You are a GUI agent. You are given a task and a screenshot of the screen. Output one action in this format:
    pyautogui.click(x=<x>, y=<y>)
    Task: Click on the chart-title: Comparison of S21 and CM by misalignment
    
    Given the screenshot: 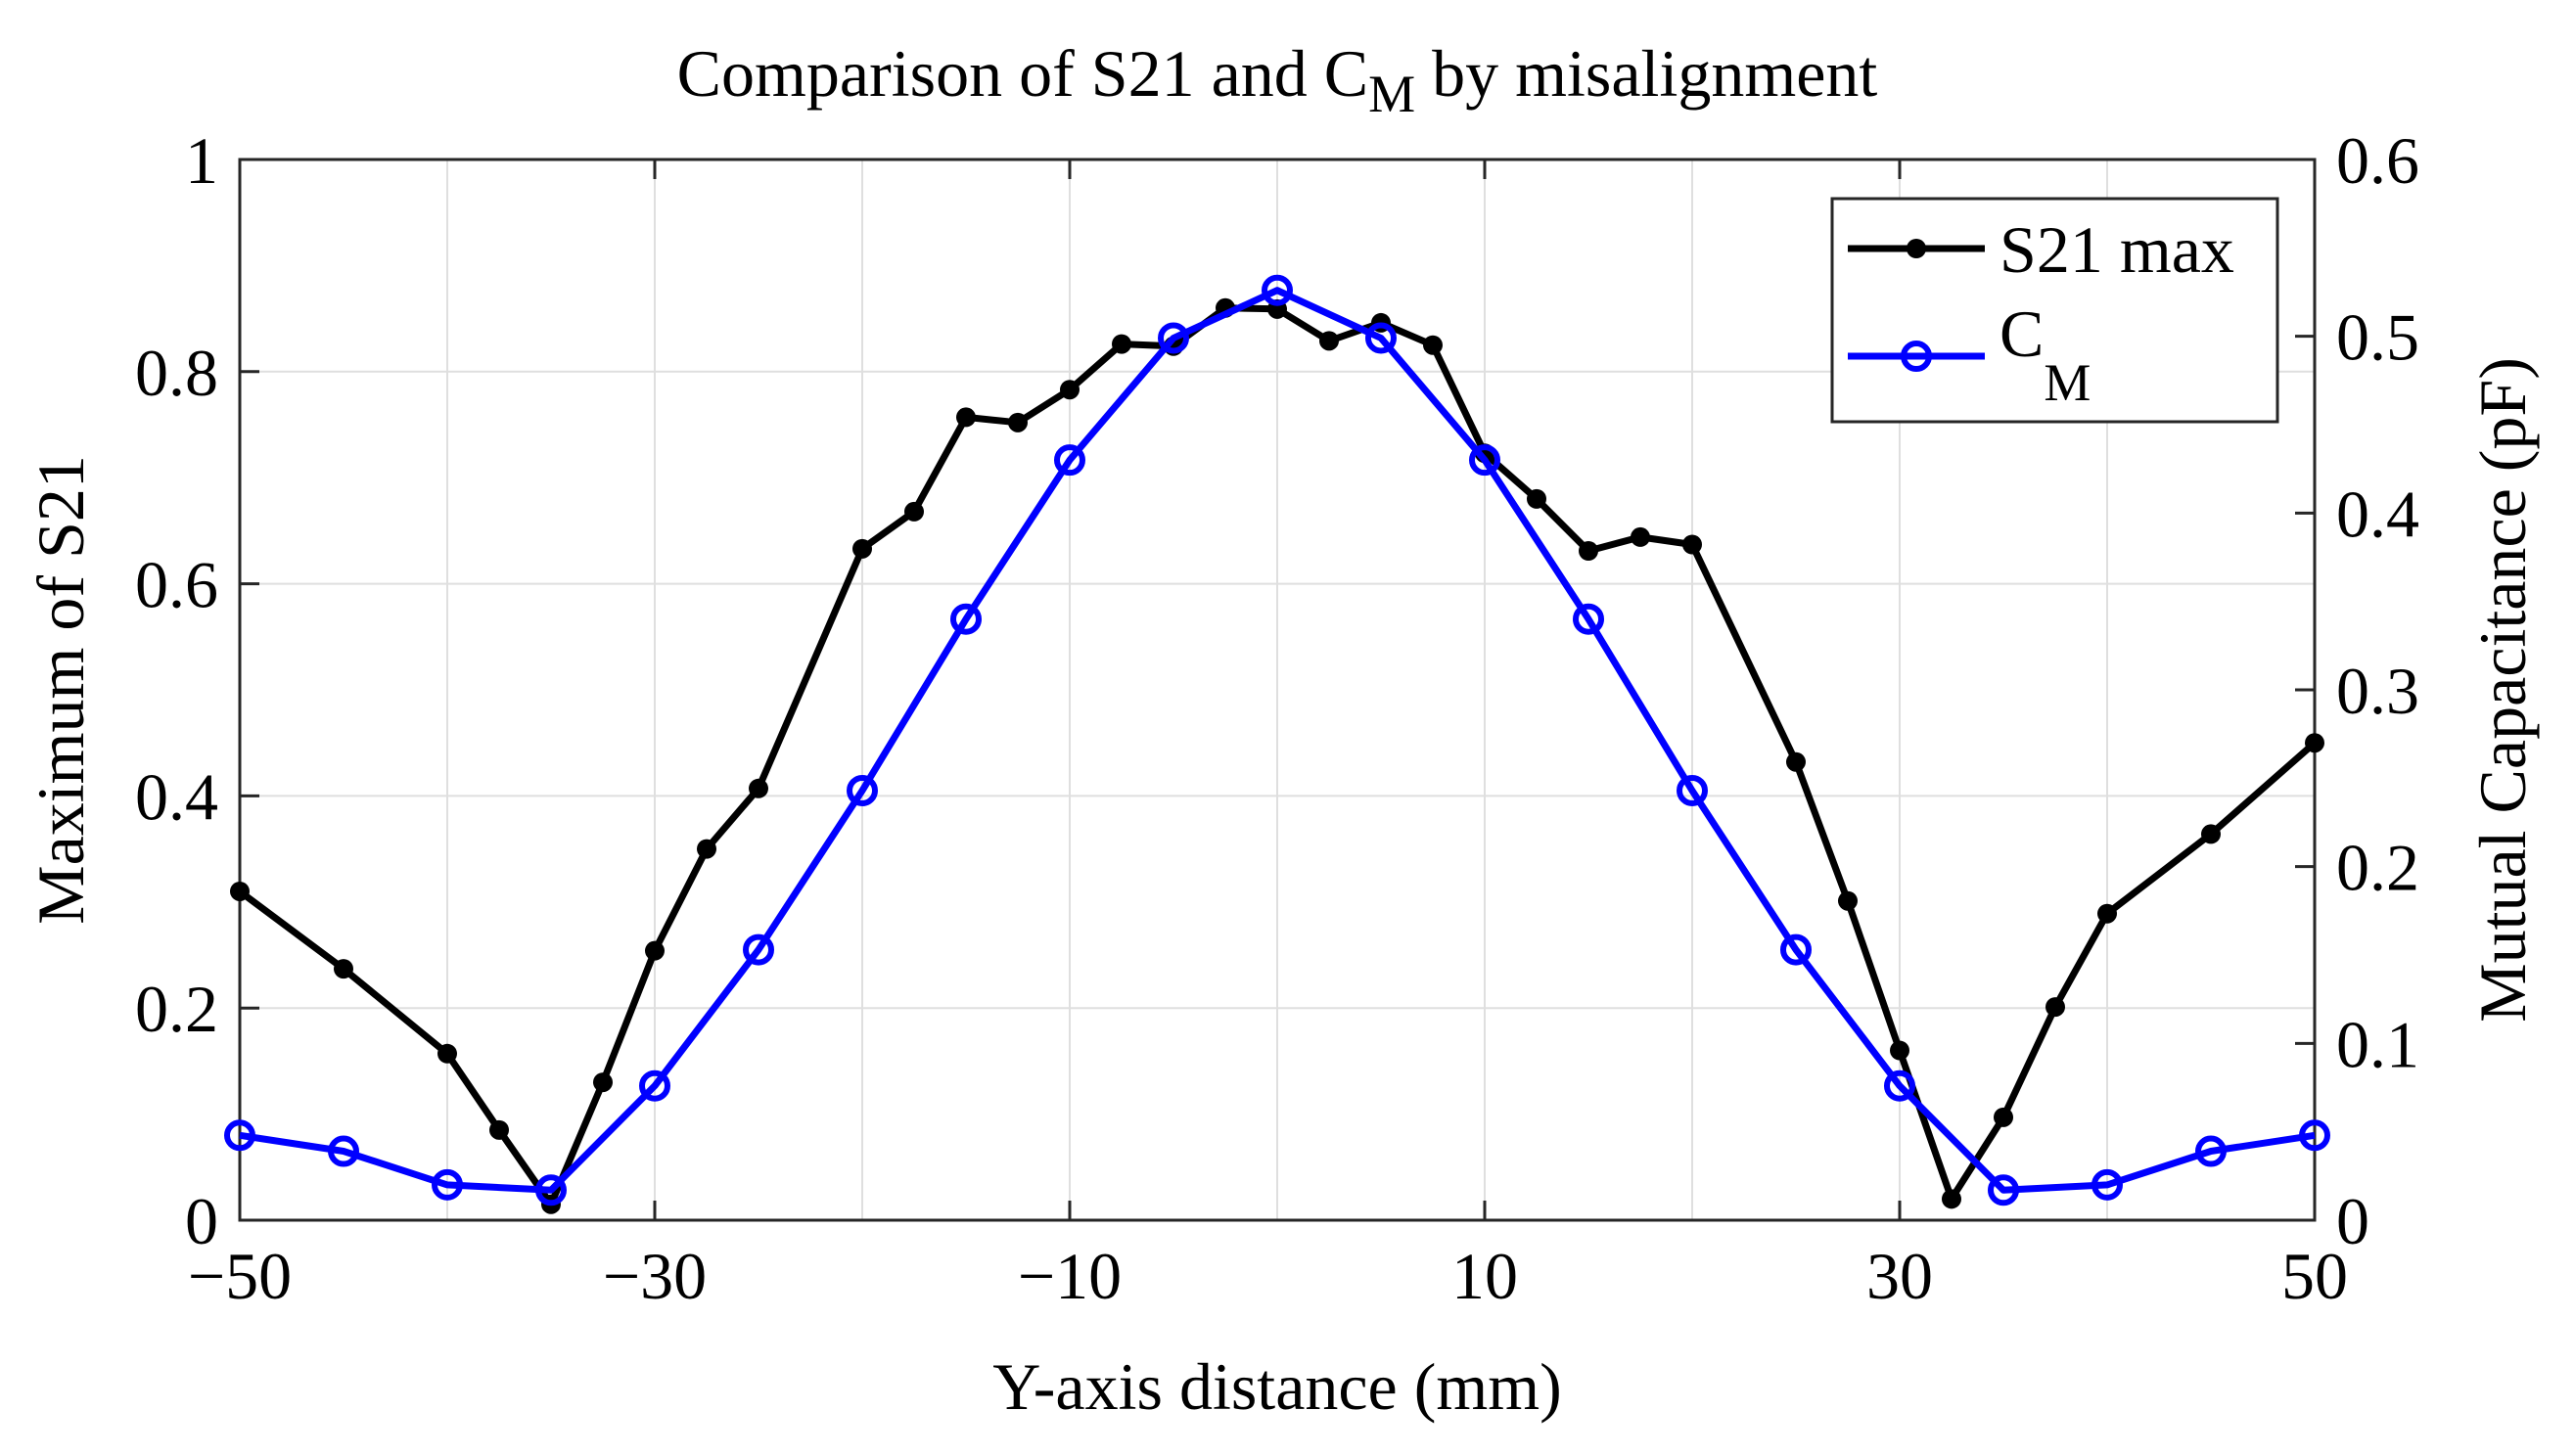 What is the action you would take?
    pyautogui.click(x=1277, y=79)
    